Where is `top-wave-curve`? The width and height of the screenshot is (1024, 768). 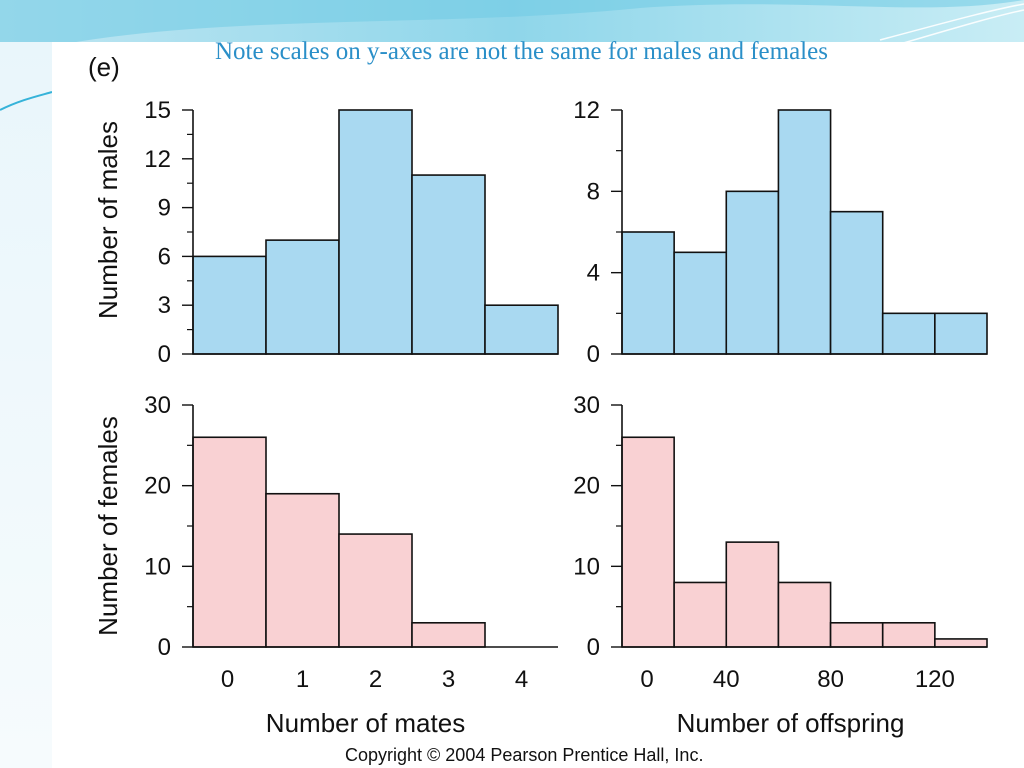 top-wave-curve is located at coordinates (512, 29).